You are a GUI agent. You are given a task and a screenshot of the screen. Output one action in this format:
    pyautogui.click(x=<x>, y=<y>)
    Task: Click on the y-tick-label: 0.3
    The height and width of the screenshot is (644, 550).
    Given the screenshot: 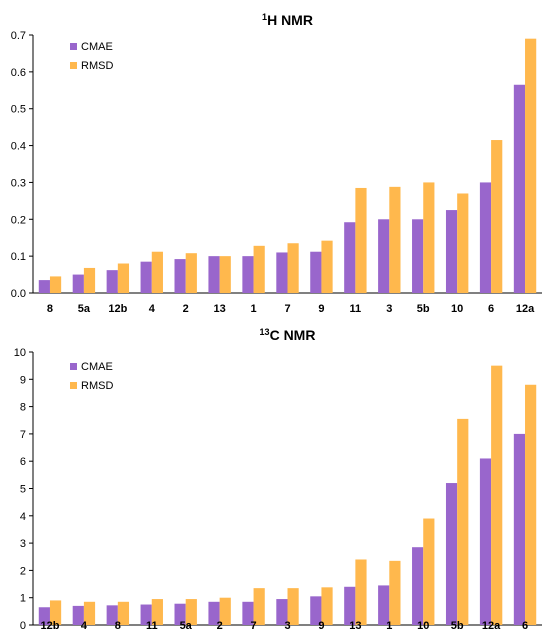 What is the action you would take?
    pyautogui.click(x=18, y=183)
    